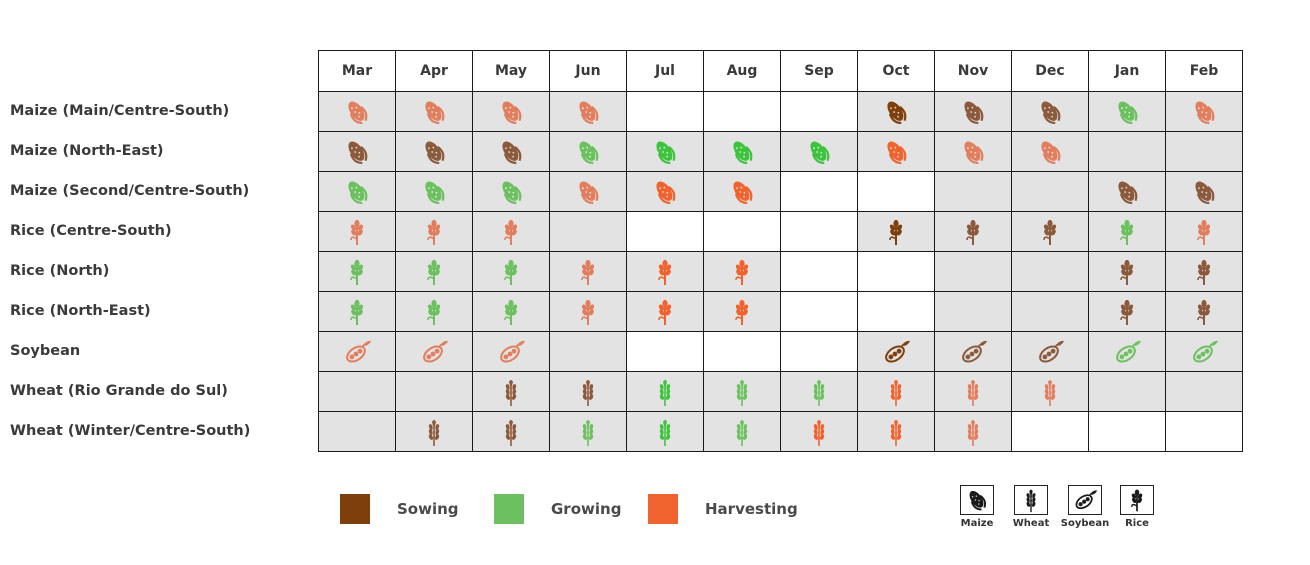 The width and height of the screenshot is (1310, 565). I want to click on row-label: Rice (Centre-South), so click(91, 231).